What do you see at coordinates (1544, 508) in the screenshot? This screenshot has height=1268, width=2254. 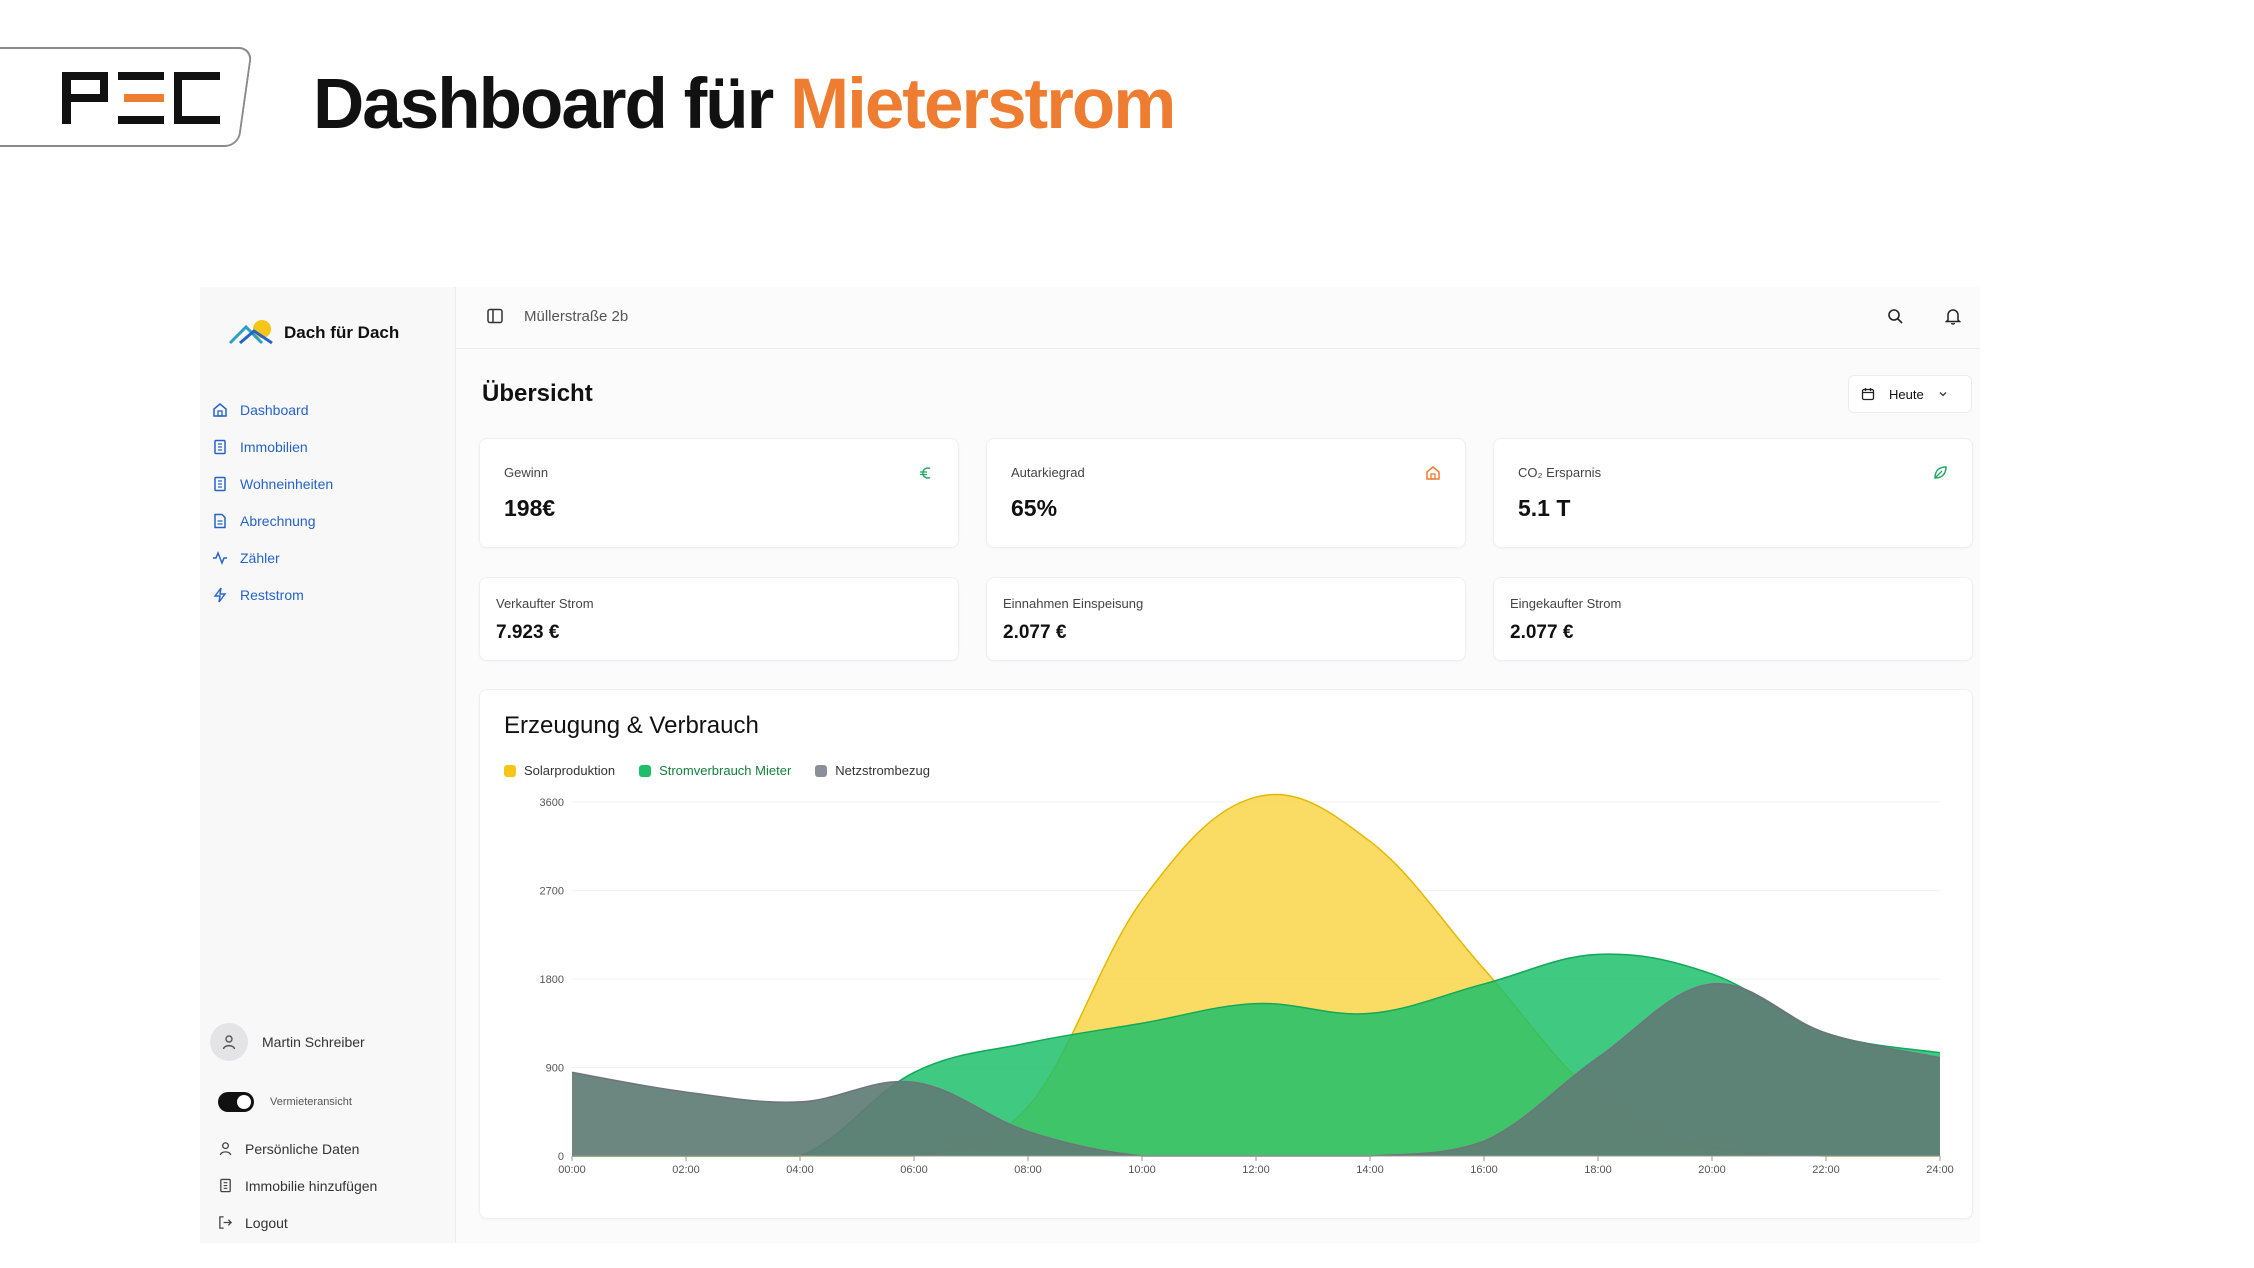 I see `kpi-value: 5.1 T` at bounding box center [1544, 508].